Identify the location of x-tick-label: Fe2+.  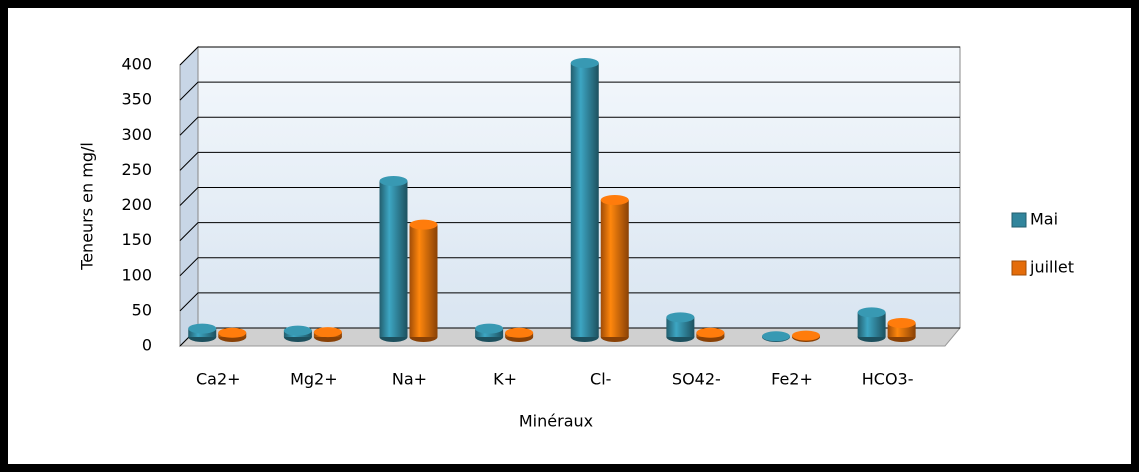
(792, 379).